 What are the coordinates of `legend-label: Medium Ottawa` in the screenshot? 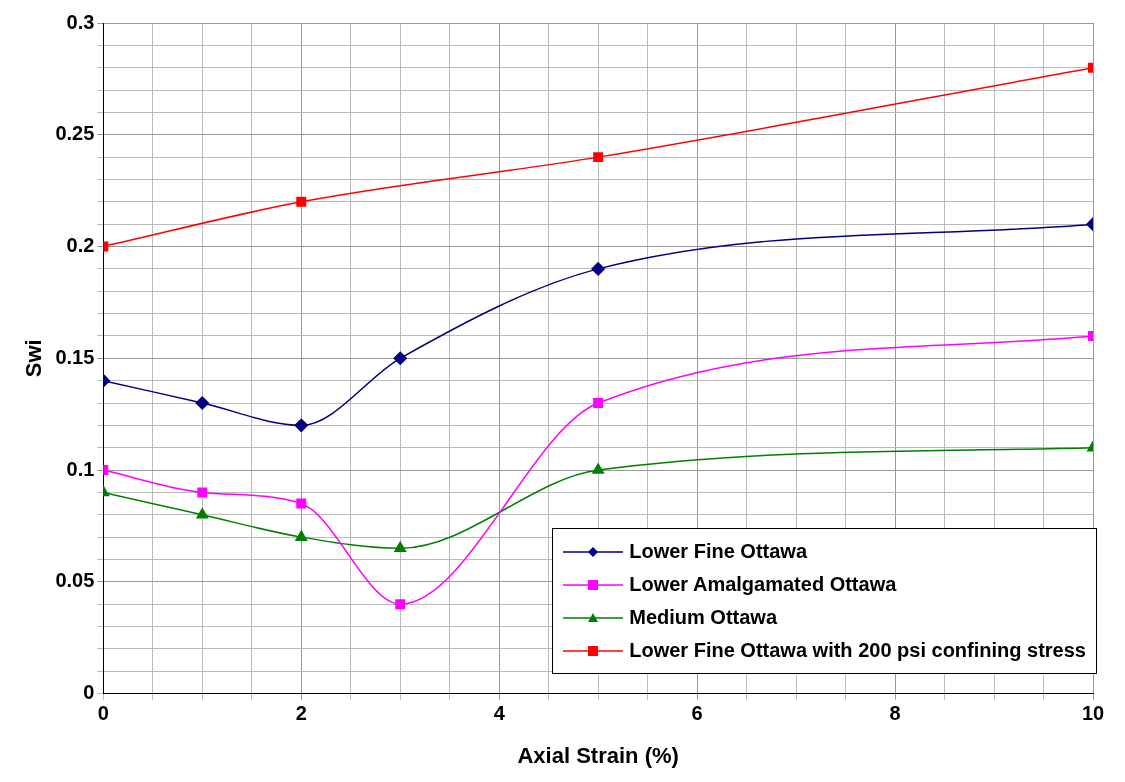 It's located at (703, 617).